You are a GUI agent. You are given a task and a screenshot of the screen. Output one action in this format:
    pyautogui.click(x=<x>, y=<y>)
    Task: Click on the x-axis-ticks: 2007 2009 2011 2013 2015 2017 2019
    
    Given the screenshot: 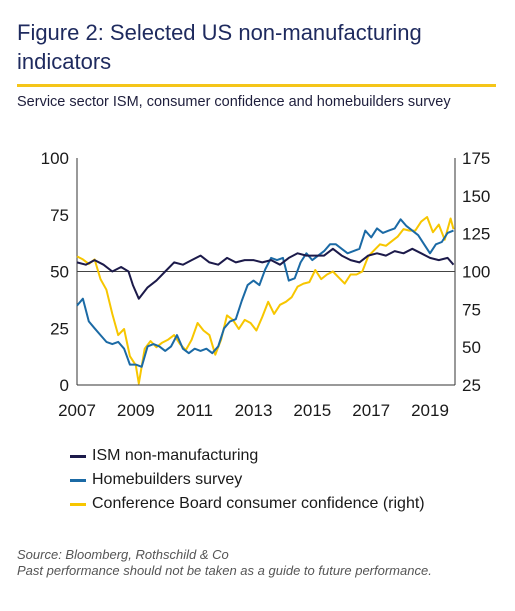 What is the action you would take?
    pyautogui.click(x=253, y=410)
    